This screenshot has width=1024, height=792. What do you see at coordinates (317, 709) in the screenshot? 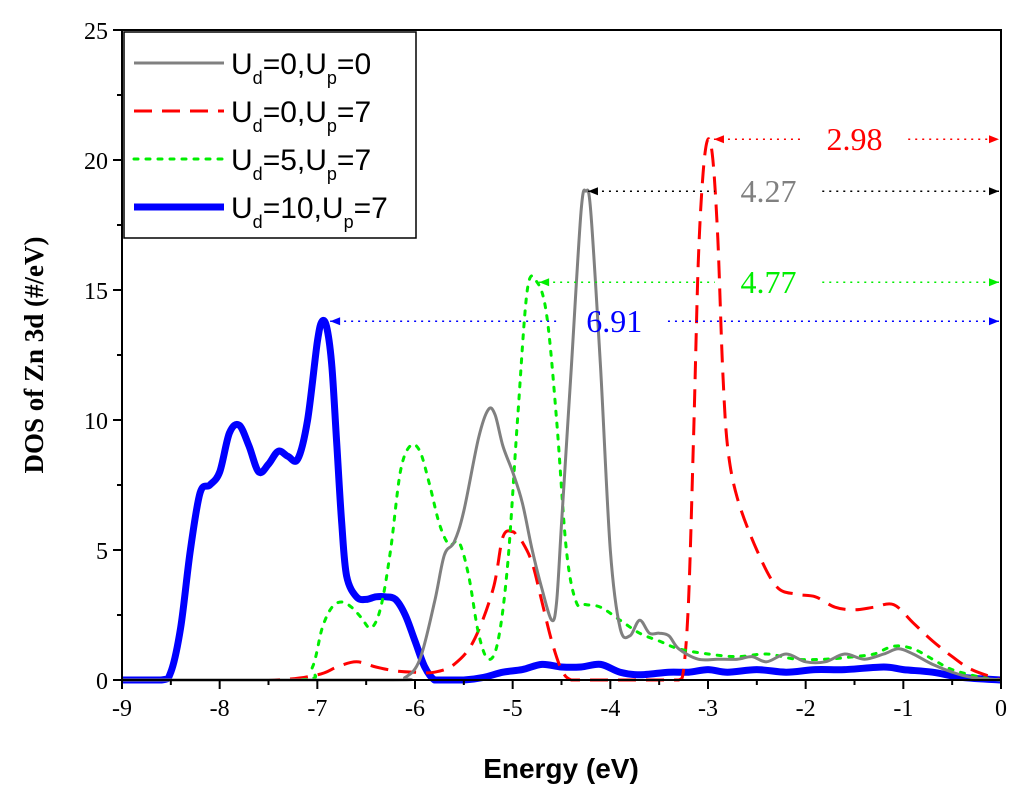
I see `x-tick-label: -7` at bounding box center [317, 709].